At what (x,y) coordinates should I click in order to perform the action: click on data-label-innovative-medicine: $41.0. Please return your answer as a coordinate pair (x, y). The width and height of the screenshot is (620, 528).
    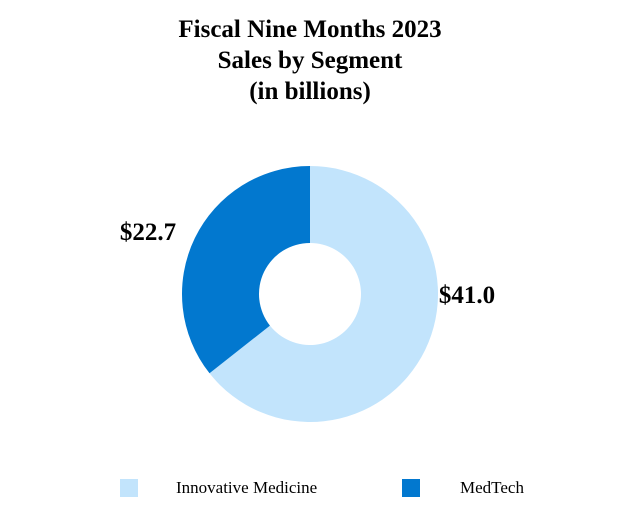
    Looking at the image, I should click on (467, 295).